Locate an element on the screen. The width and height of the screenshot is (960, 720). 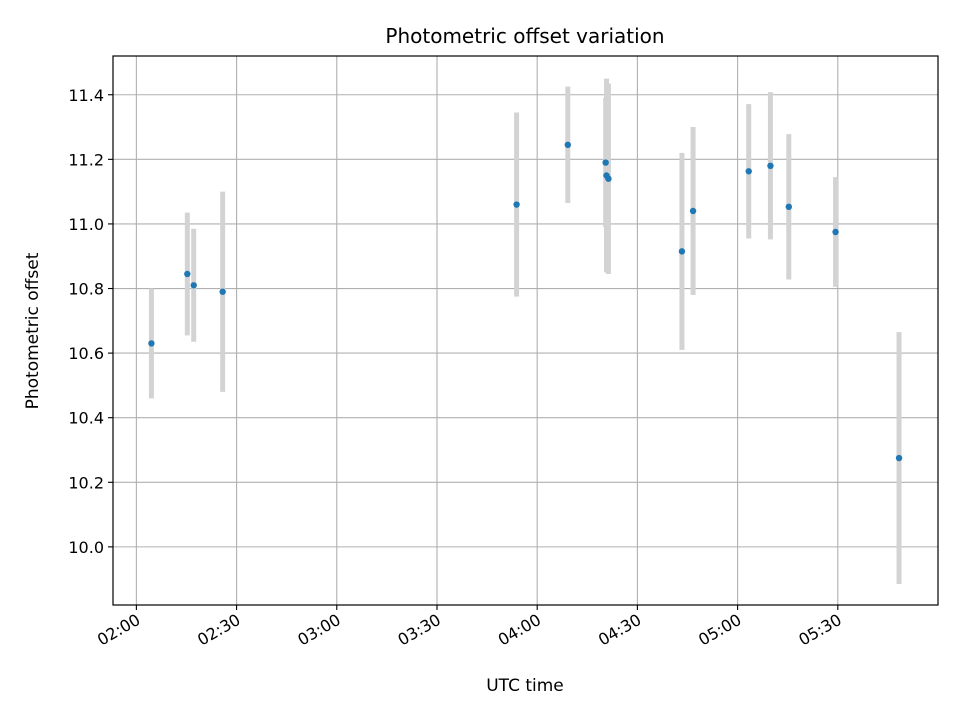
y-tick-label: 10.2 is located at coordinates (86, 482).